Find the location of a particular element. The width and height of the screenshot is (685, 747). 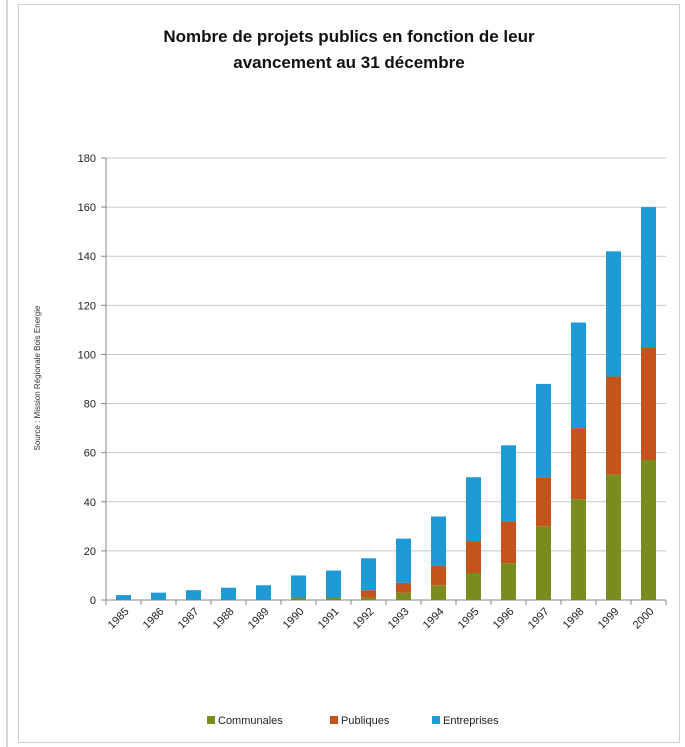

source-note: Source : Mission Régionale Bois Energie is located at coordinates (37, 378).